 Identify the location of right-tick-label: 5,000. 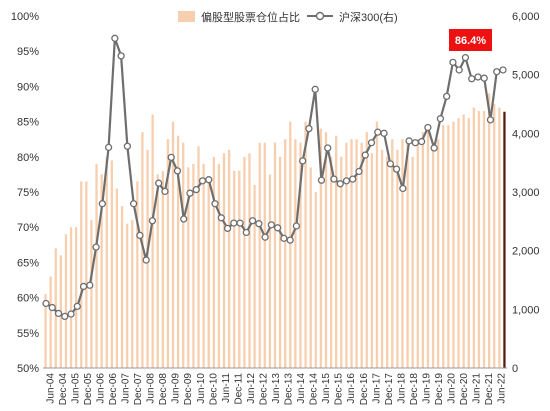
(526, 76).